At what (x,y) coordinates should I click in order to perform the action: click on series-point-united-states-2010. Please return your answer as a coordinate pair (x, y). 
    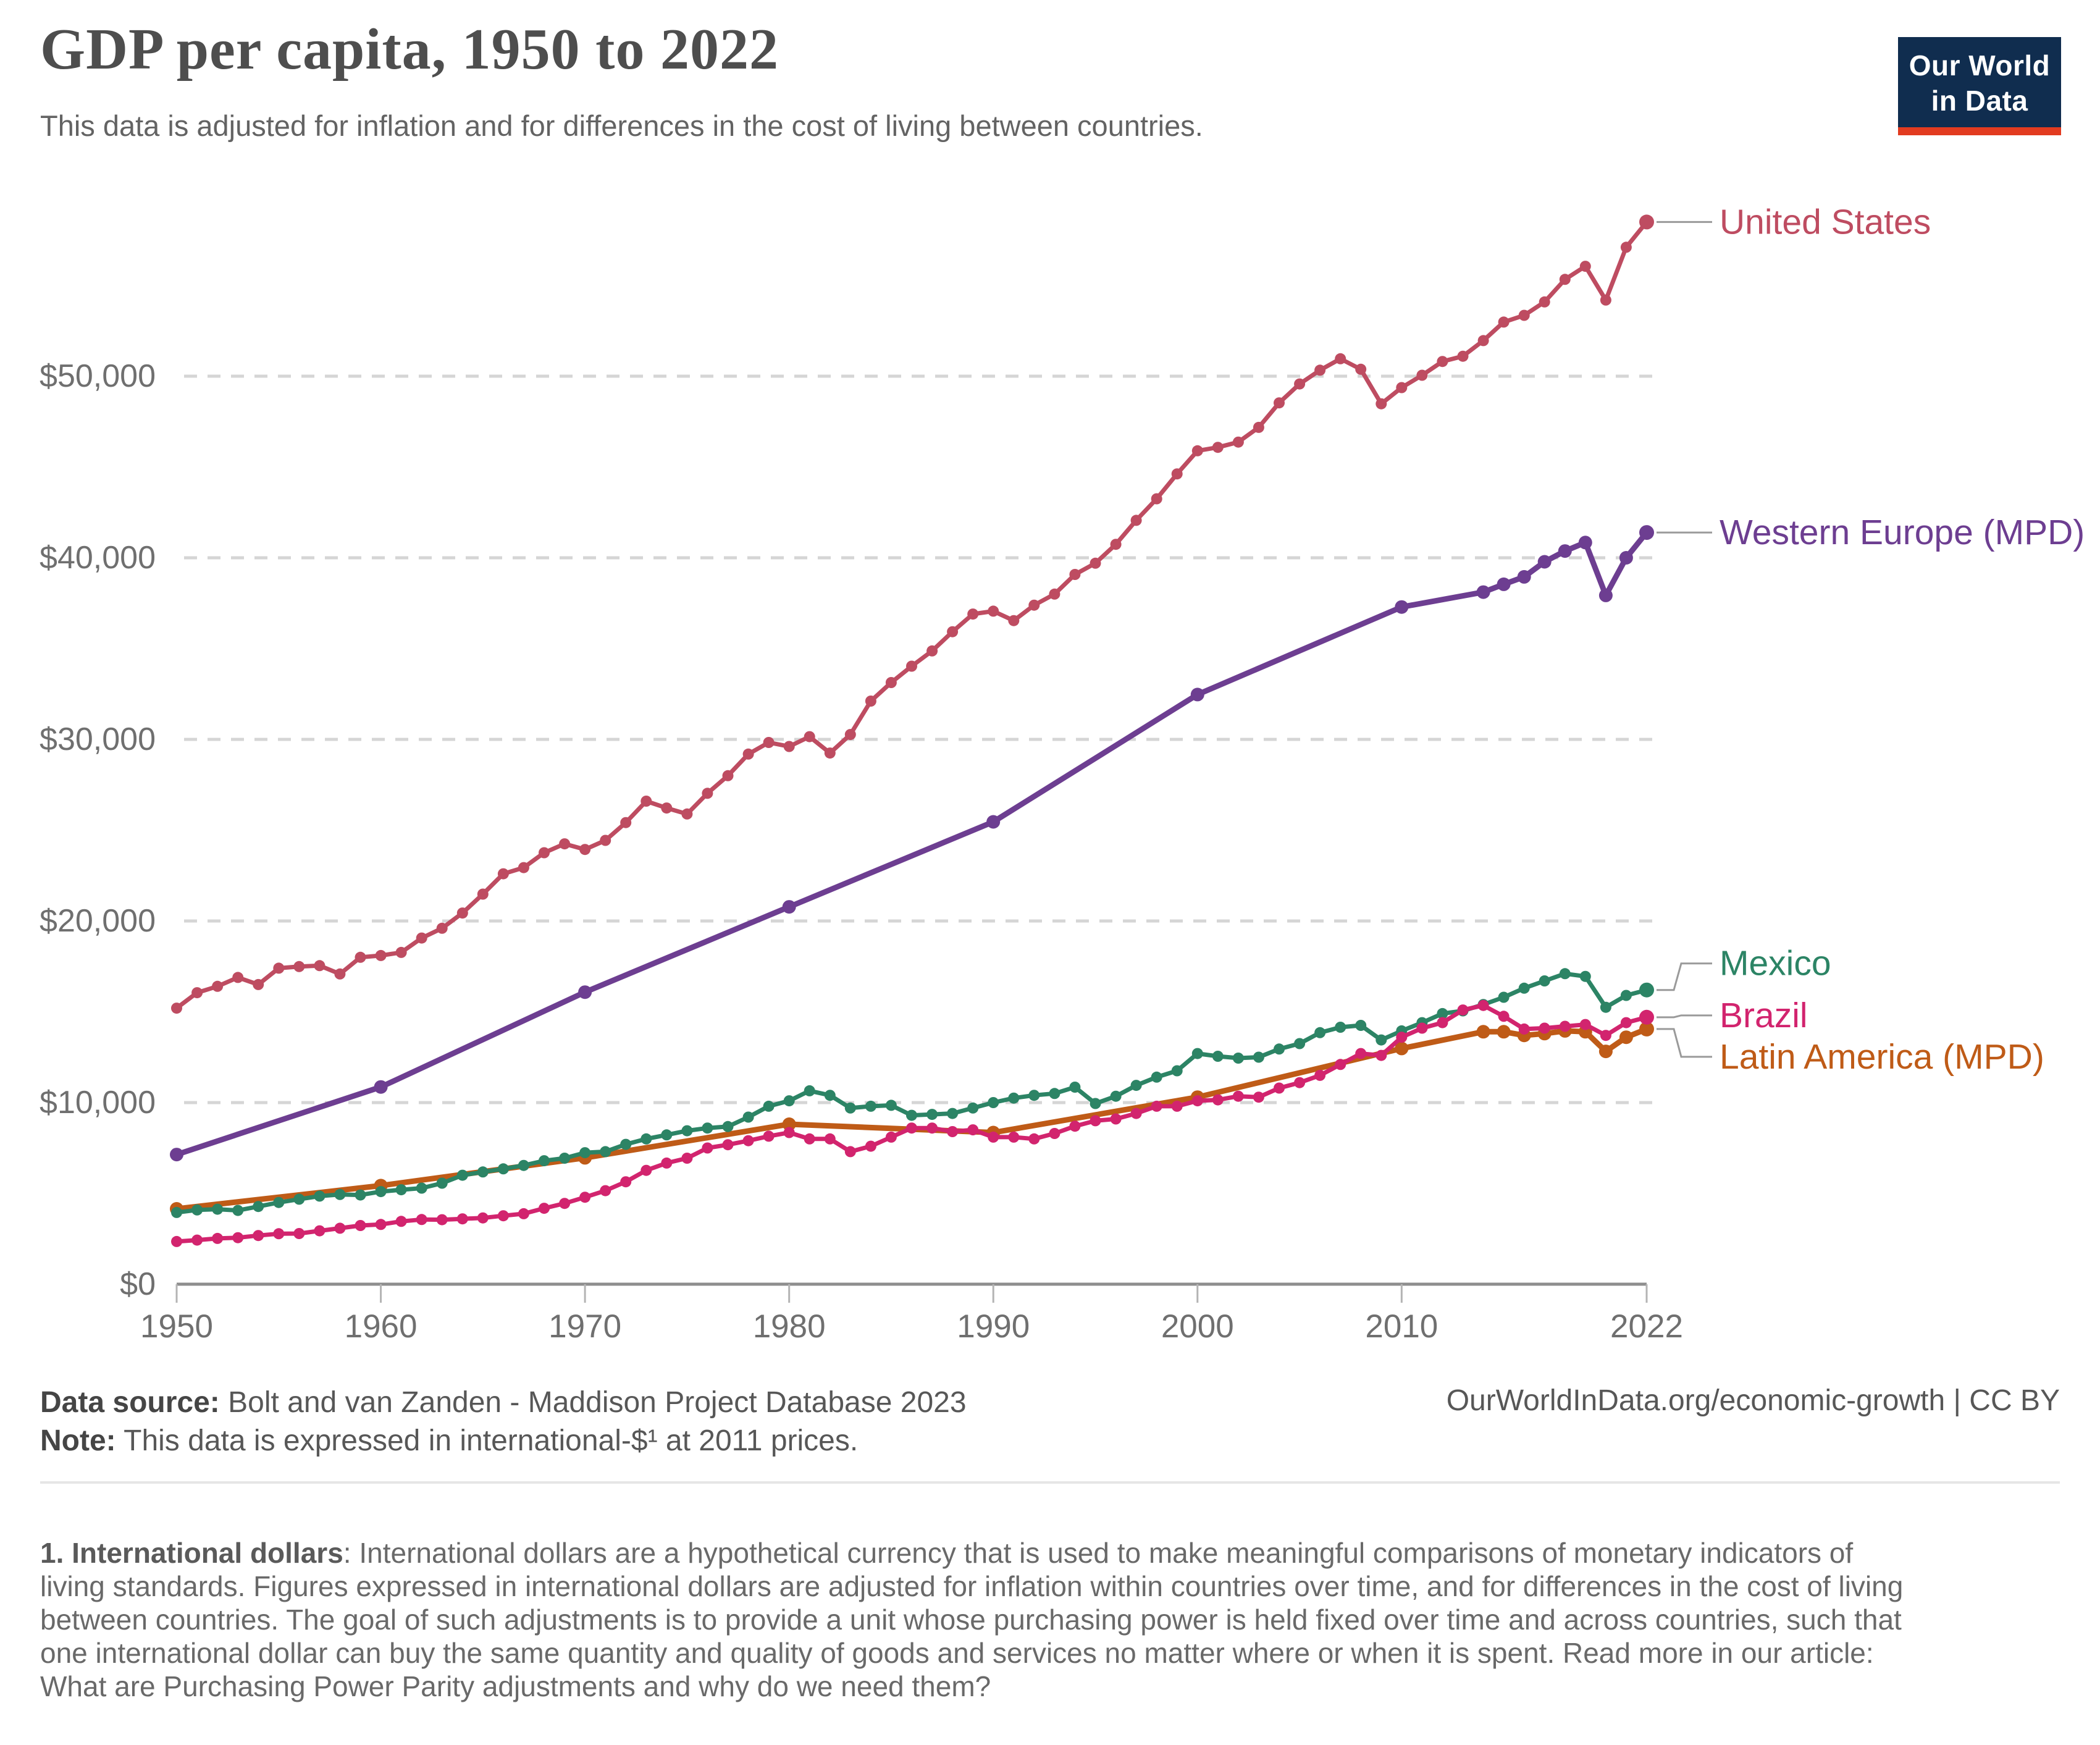
    Looking at the image, I should click on (1402, 388).